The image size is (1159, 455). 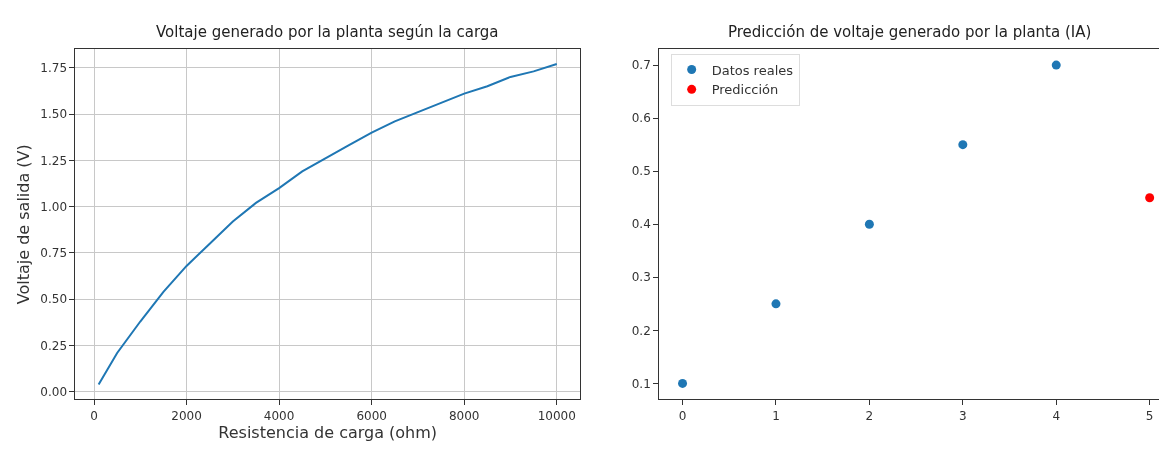 What do you see at coordinates (54, 253) in the screenshot?
I see `y-tick-label: 0.75` at bounding box center [54, 253].